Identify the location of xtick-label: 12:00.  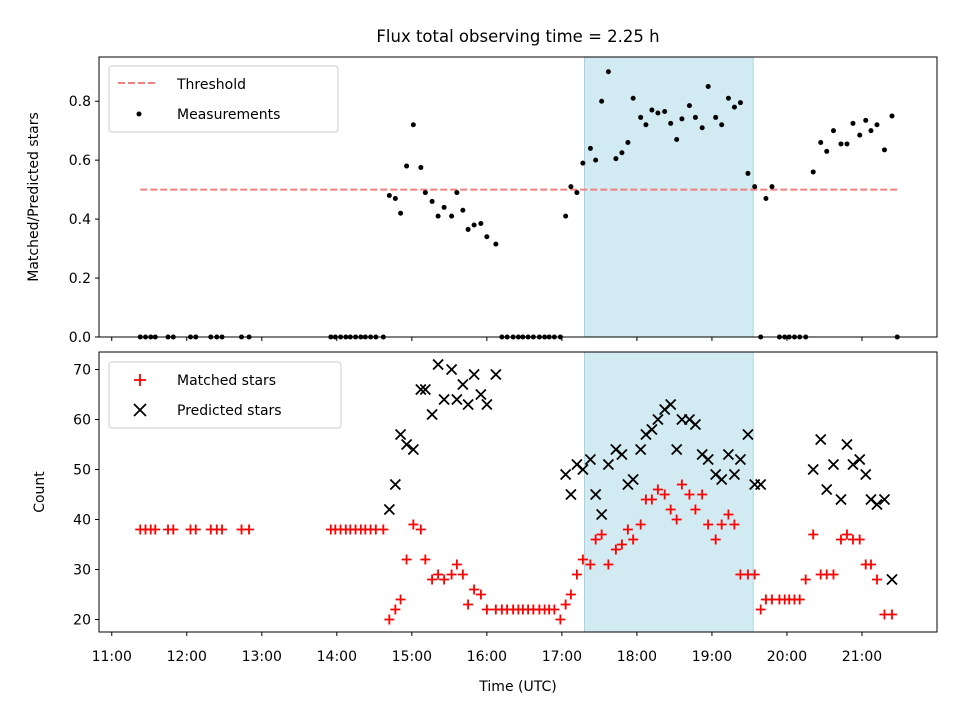
(187, 657).